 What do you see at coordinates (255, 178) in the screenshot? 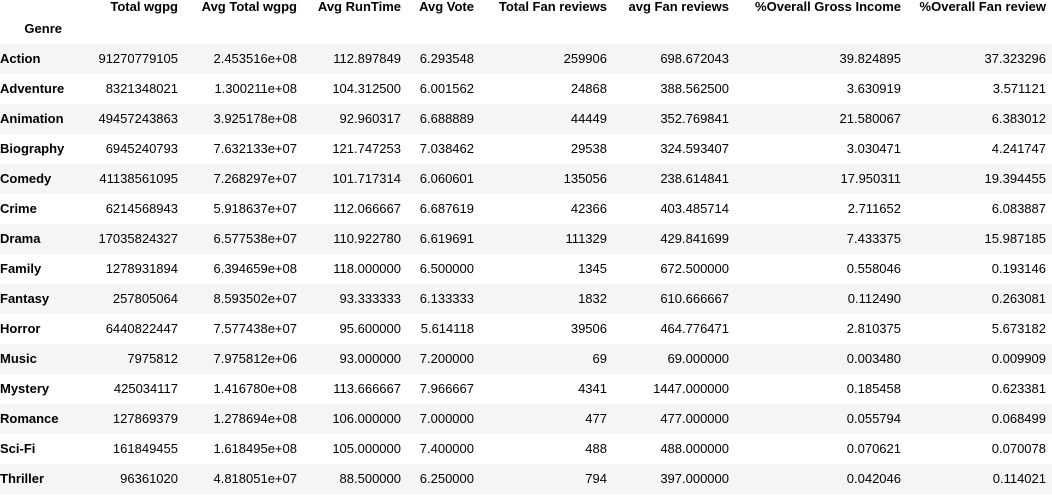
I see `table-cell: 7.268297e+07` at bounding box center [255, 178].